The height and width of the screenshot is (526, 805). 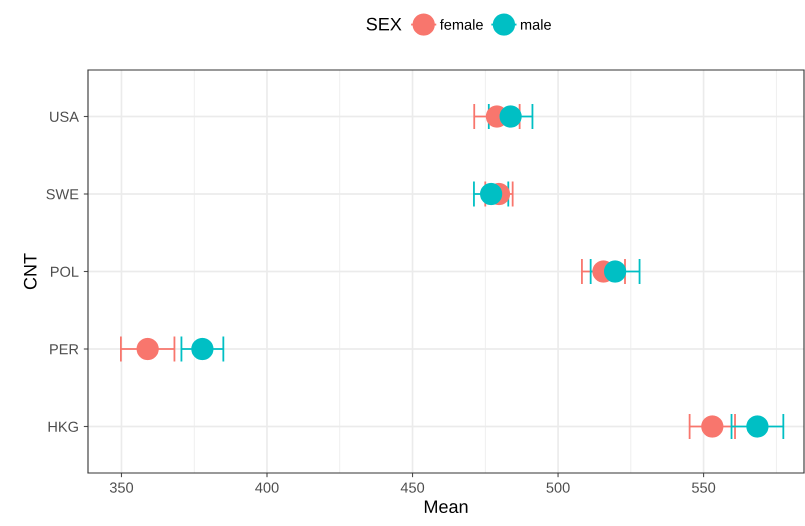 I want to click on y-tick-label: PER, so click(x=64, y=349).